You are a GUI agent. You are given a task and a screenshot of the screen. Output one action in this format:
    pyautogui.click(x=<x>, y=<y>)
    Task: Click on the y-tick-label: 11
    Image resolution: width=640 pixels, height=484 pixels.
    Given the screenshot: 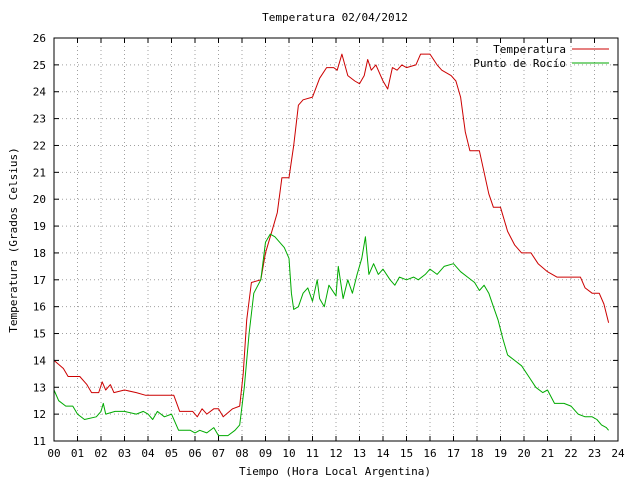 What is the action you would take?
    pyautogui.click(x=39, y=441)
    